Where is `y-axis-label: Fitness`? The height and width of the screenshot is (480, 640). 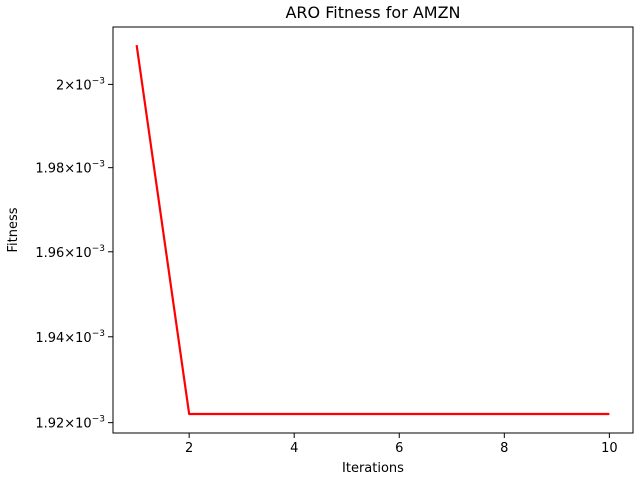
y-axis-label: Fitness is located at coordinates (13, 229).